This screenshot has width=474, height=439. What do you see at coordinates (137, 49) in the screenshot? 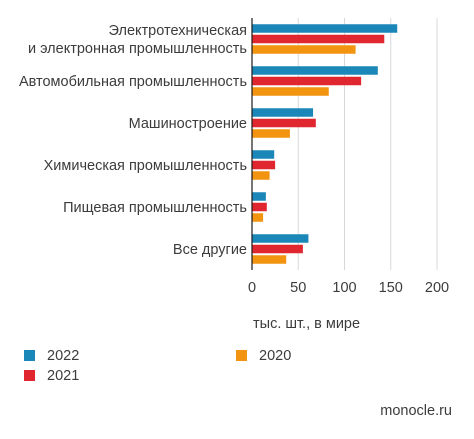
I see `category-label: и электронная промышленность` at bounding box center [137, 49].